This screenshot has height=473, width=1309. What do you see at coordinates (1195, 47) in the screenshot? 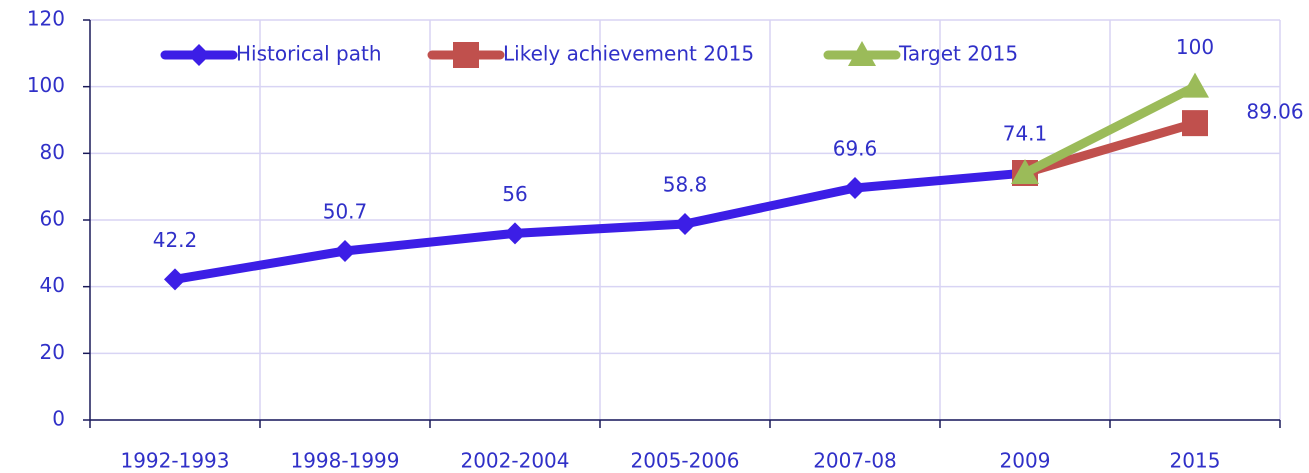
I see `data-label: 100` at bounding box center [1195, 47].